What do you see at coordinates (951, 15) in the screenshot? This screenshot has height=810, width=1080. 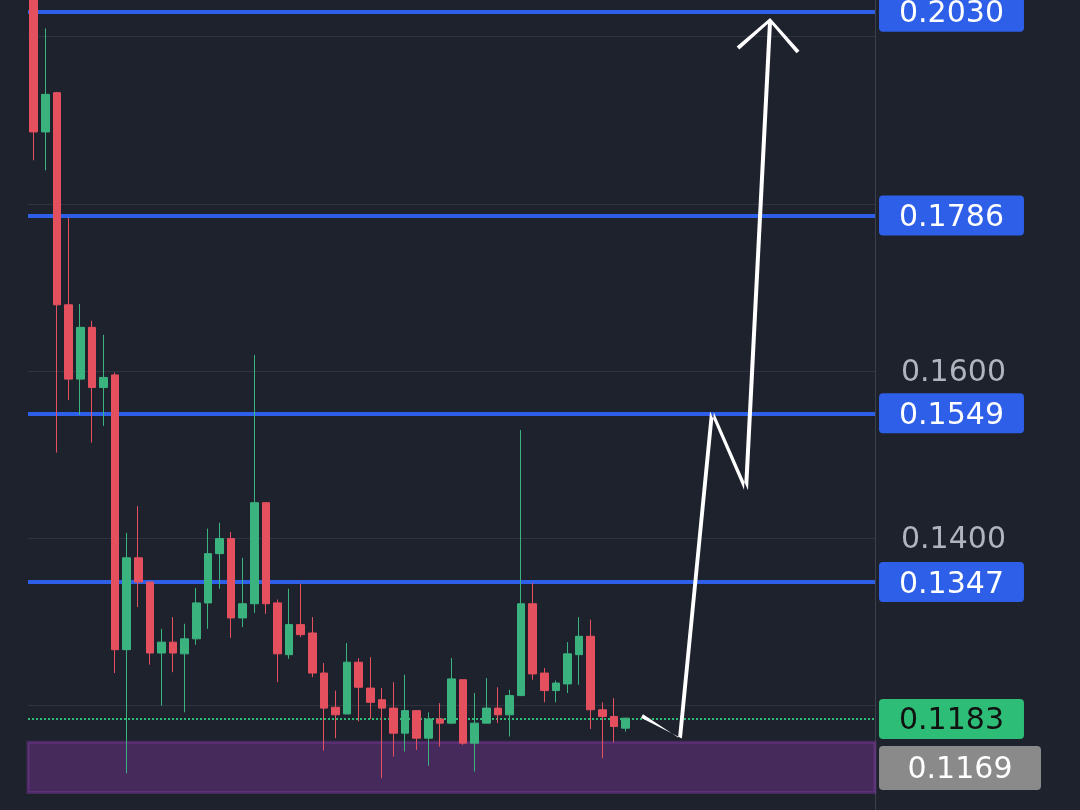 I see `ref-line-label: 0.2030` at bounding box center [951, 15].